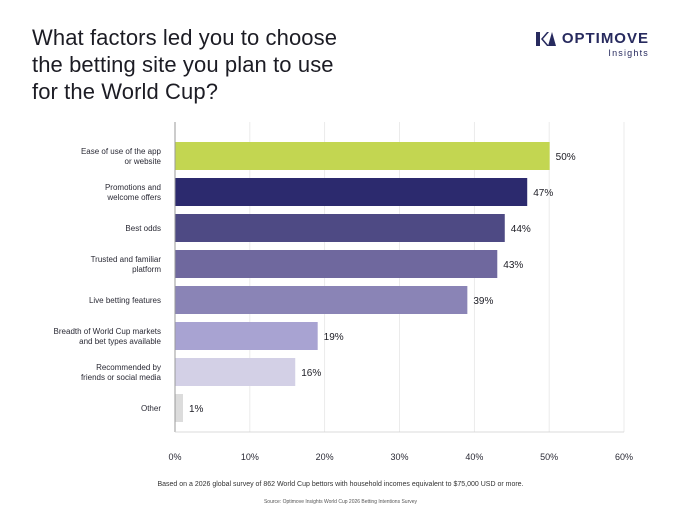 This screenshot has height=513, width=681. I want to click on category-label-line: Trusted and familiar, so click(126, 259).